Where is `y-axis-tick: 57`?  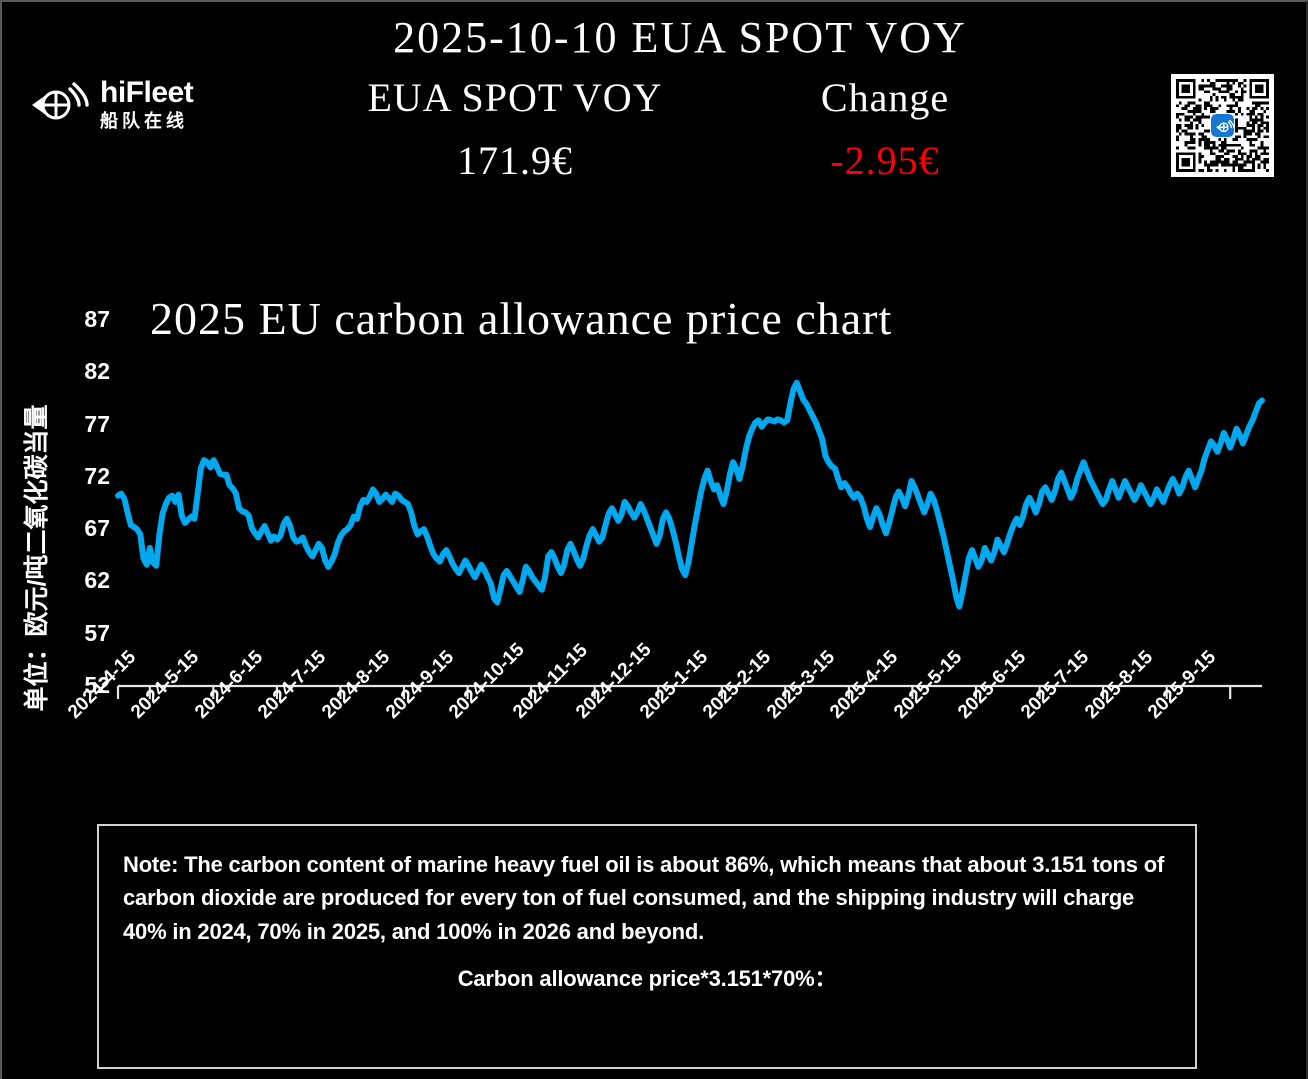
y-axis-tick: 57 is located at coordinates (97, 632).